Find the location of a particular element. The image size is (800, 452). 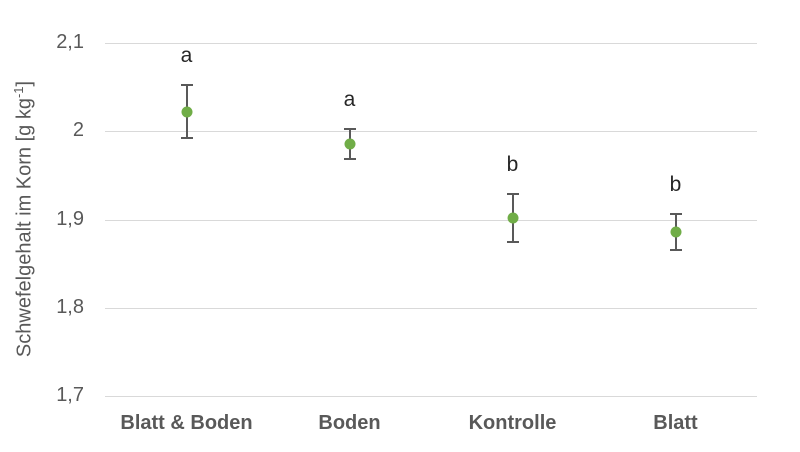

x-category-label: Blatt is located at coordinates (675, 423).